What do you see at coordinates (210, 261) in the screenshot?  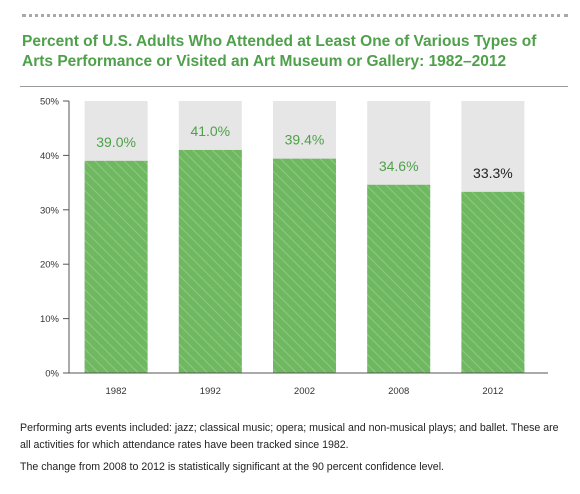 I see `bar-1992` at bounding box center [210, 261].